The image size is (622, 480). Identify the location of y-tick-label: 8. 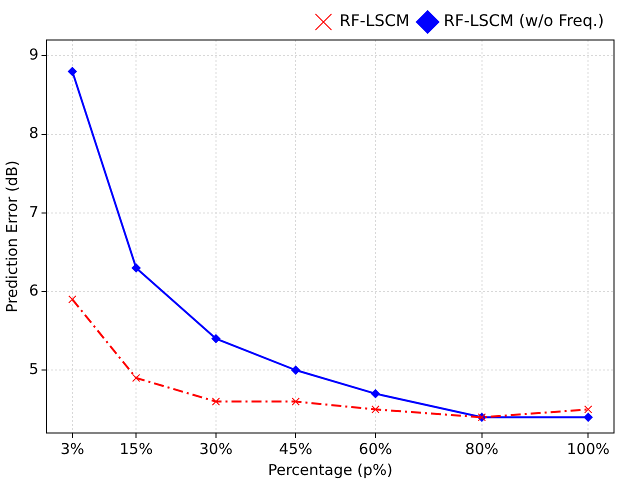
(33, 133).